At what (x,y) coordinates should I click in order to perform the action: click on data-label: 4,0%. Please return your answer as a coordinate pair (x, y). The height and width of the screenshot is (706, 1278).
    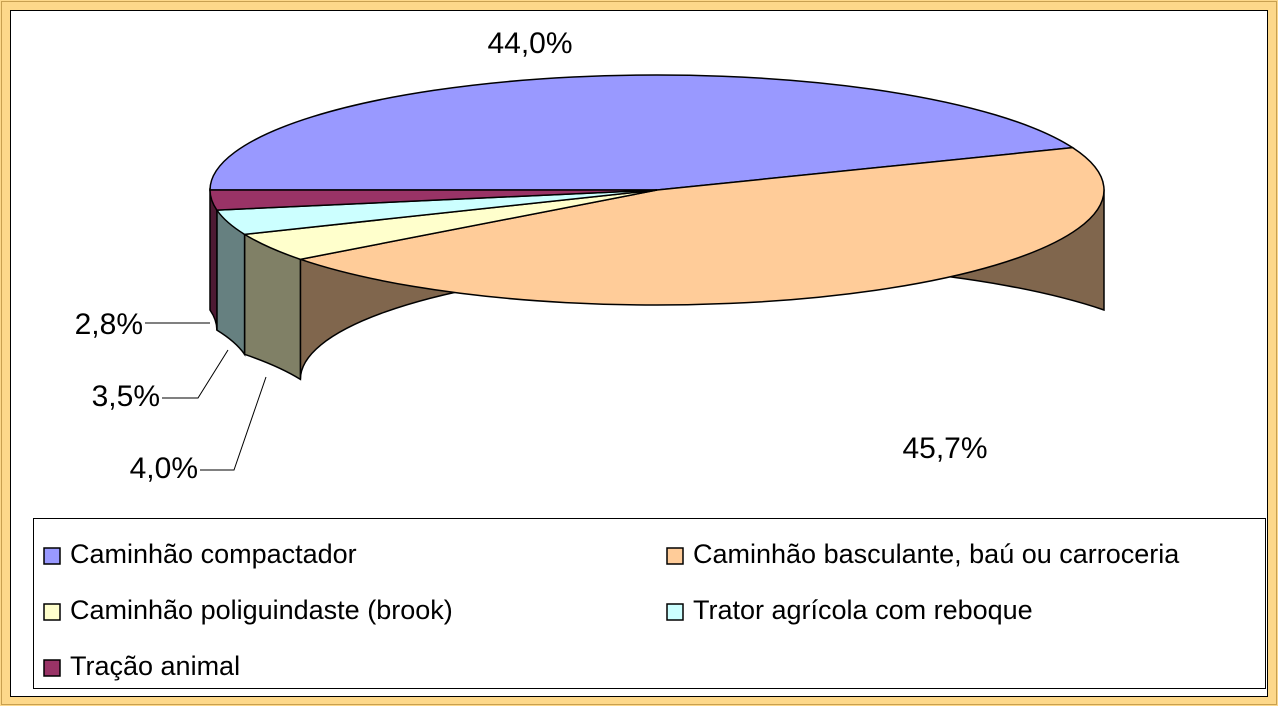
    Looking at the image, I should click on (164, 468).